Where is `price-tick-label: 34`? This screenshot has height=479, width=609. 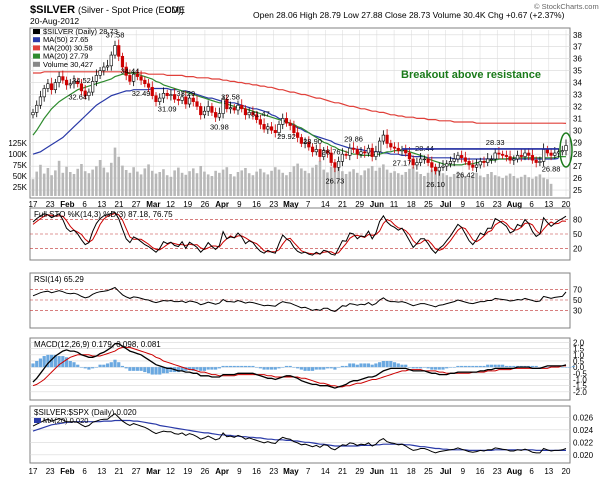
price-tick-label: 34 is located at coordinates (577, 83).